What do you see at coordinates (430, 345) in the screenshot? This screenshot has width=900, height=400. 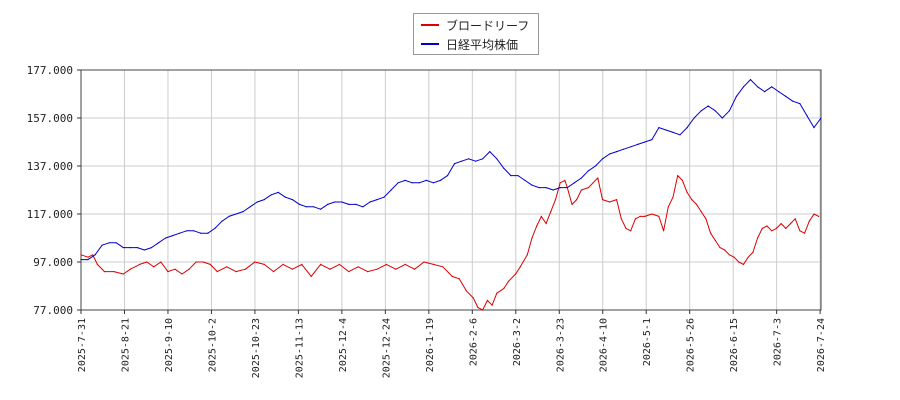 I see `x-tick-label: 2026-1-19` at bounding box center [430, 345].